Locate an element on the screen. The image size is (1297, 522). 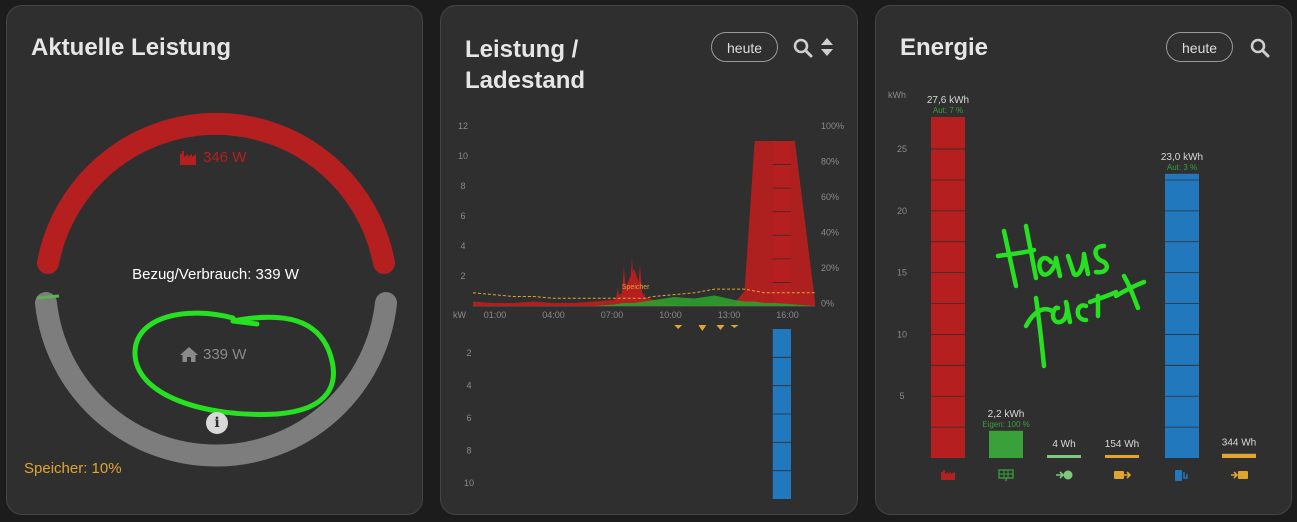
title-line-2: Ladestand is located at coordinates (525, 80).